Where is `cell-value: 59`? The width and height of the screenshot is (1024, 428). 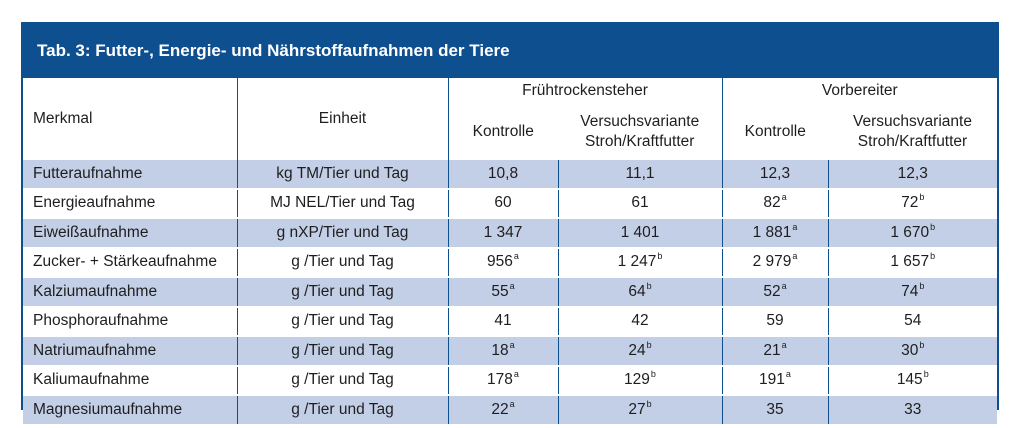
cell-value: 59 is located at coordinates (774, 321).